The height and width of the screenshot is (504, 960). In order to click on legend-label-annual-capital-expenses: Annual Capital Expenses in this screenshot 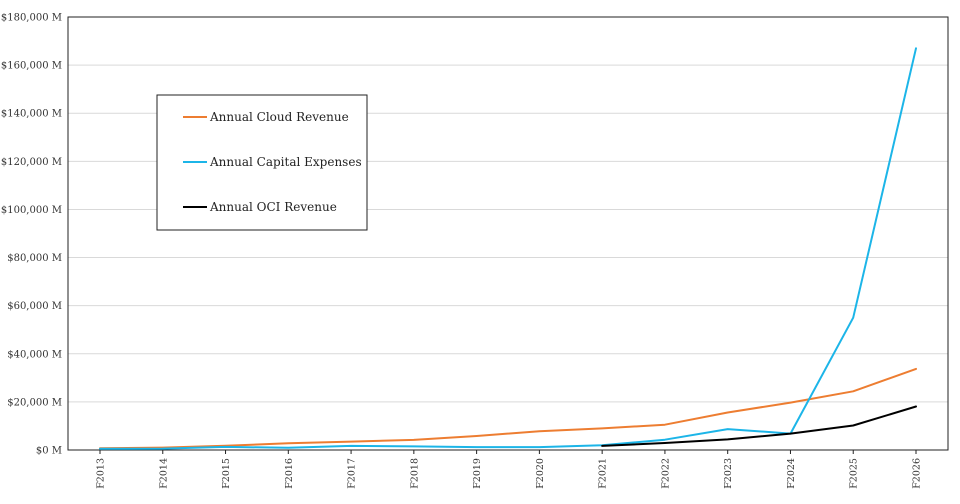, I will do `click(285, 162)`.